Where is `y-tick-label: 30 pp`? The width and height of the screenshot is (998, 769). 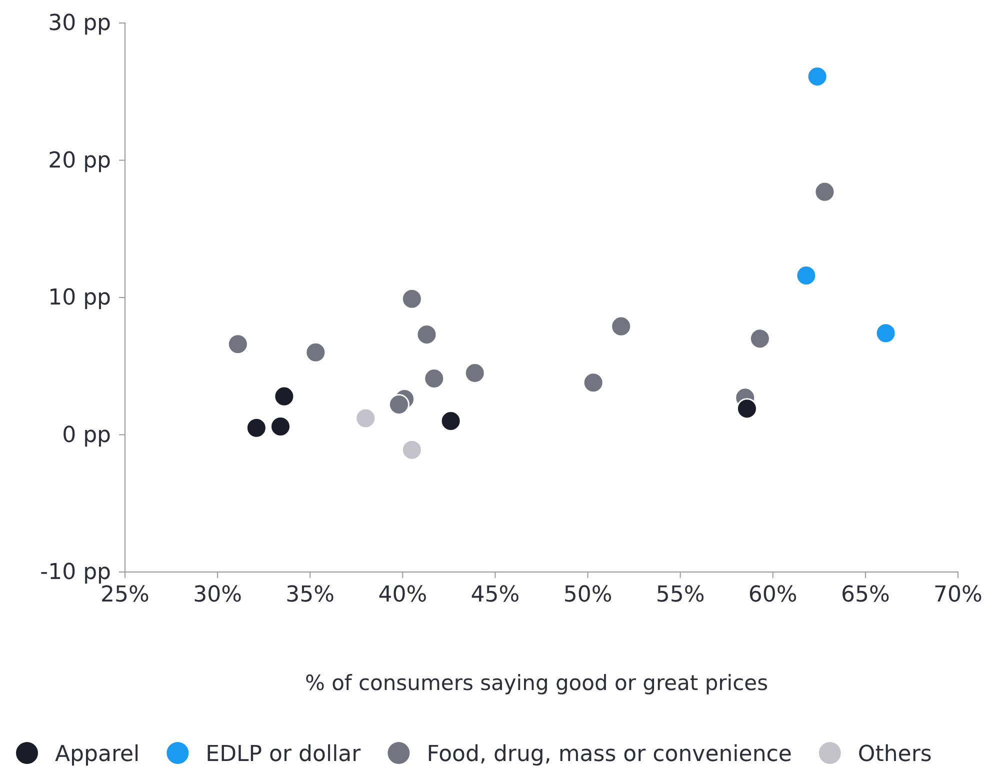
y-tick-label: 30 pp is located at coordinates (79, 23).